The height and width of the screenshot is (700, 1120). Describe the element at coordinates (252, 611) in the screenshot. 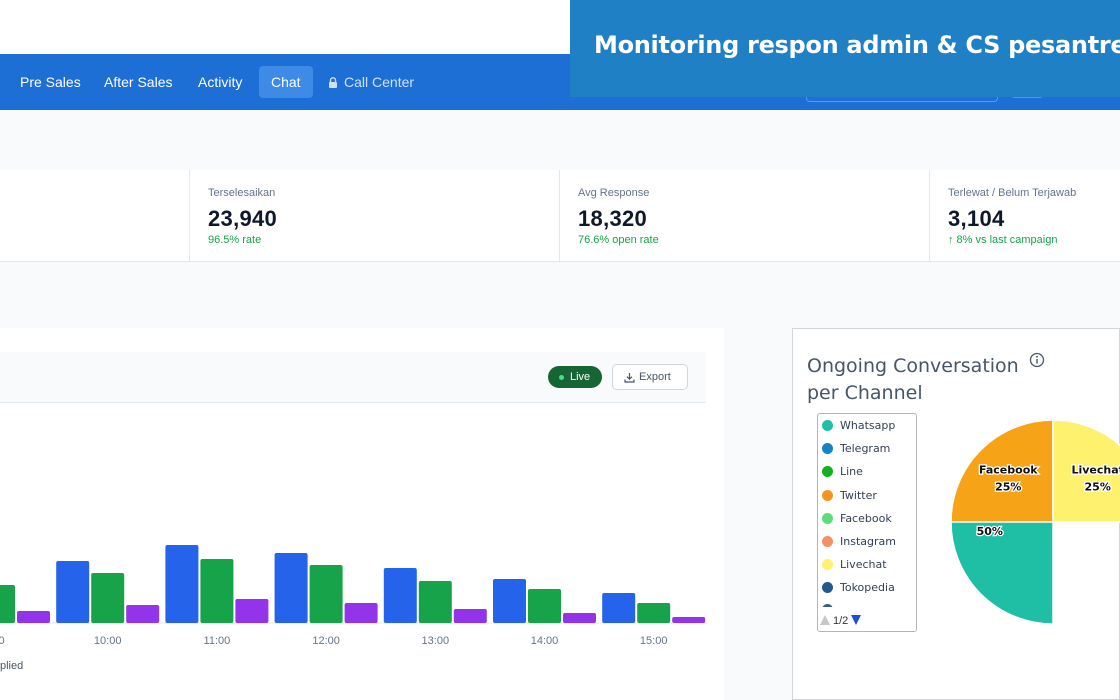

I see `bar-series-2-11:00` at that location.